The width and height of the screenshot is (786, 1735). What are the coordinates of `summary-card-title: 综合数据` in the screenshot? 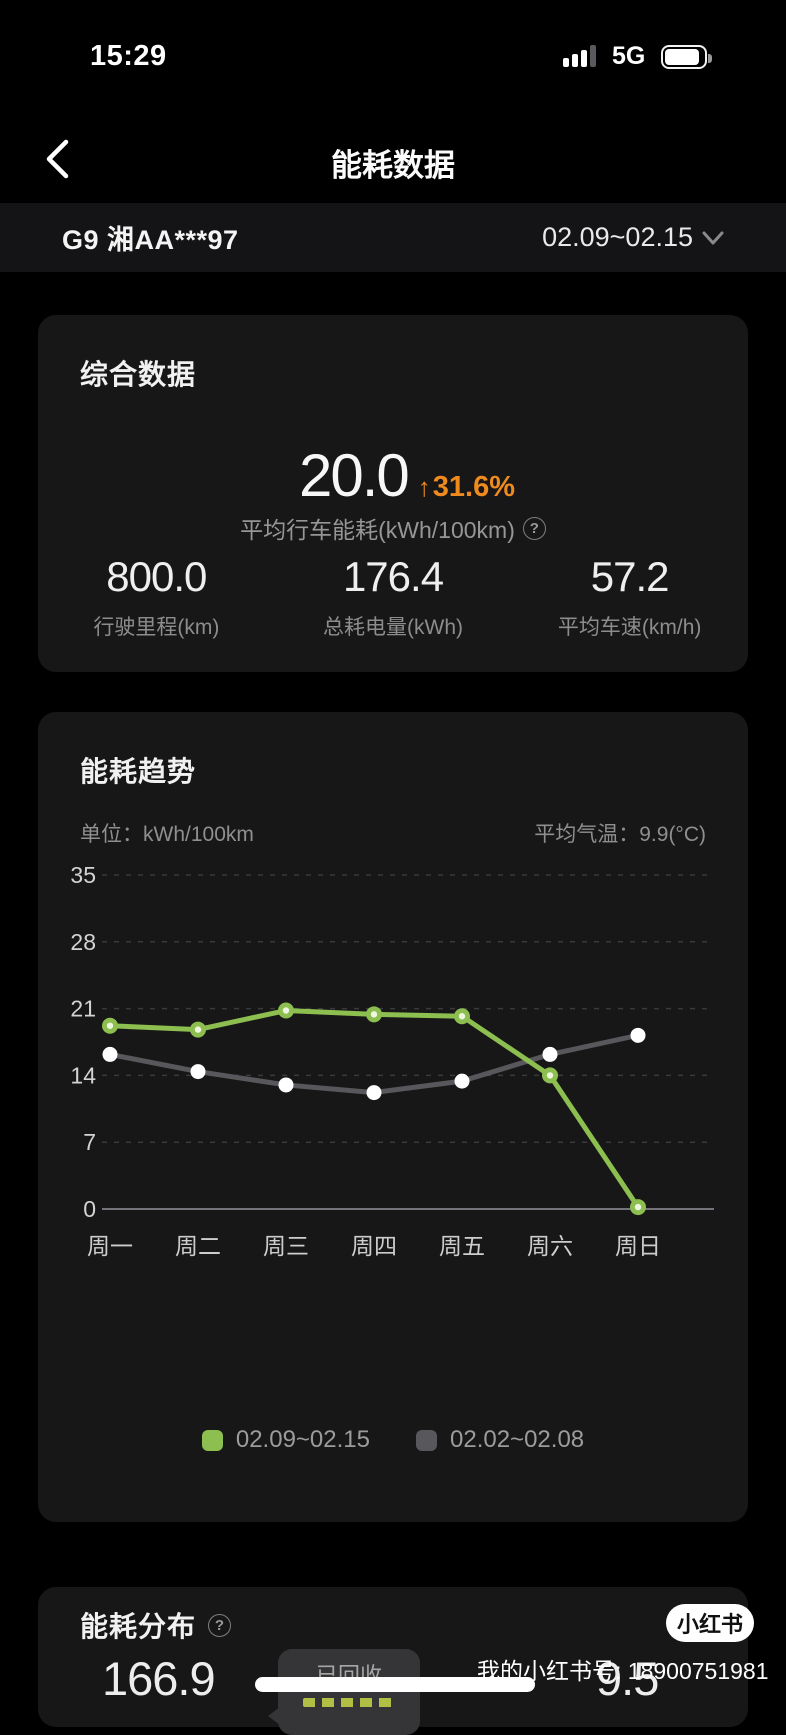 It's located at (138, 374).